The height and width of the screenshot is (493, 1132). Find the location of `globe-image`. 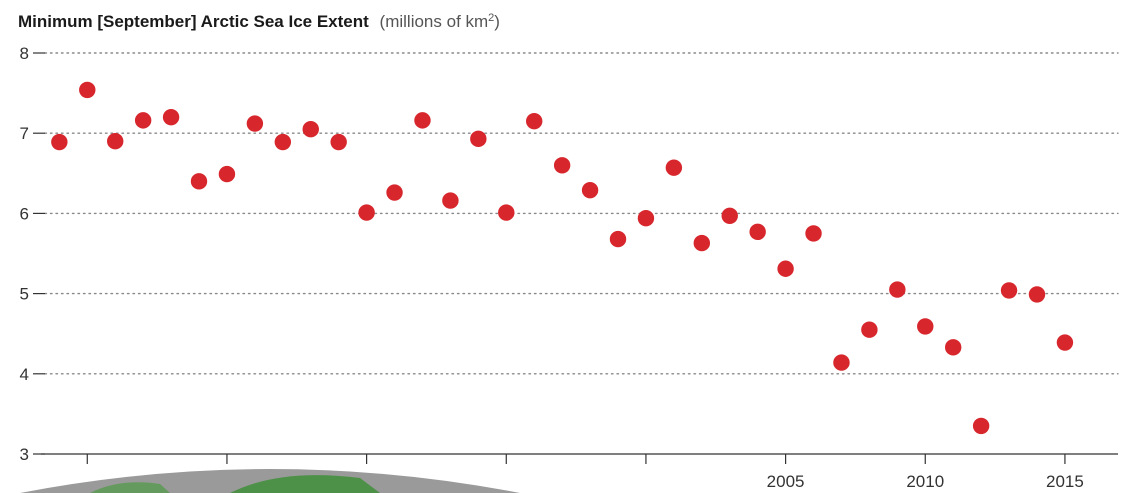

globe-image is located at coordinates (270, 481).